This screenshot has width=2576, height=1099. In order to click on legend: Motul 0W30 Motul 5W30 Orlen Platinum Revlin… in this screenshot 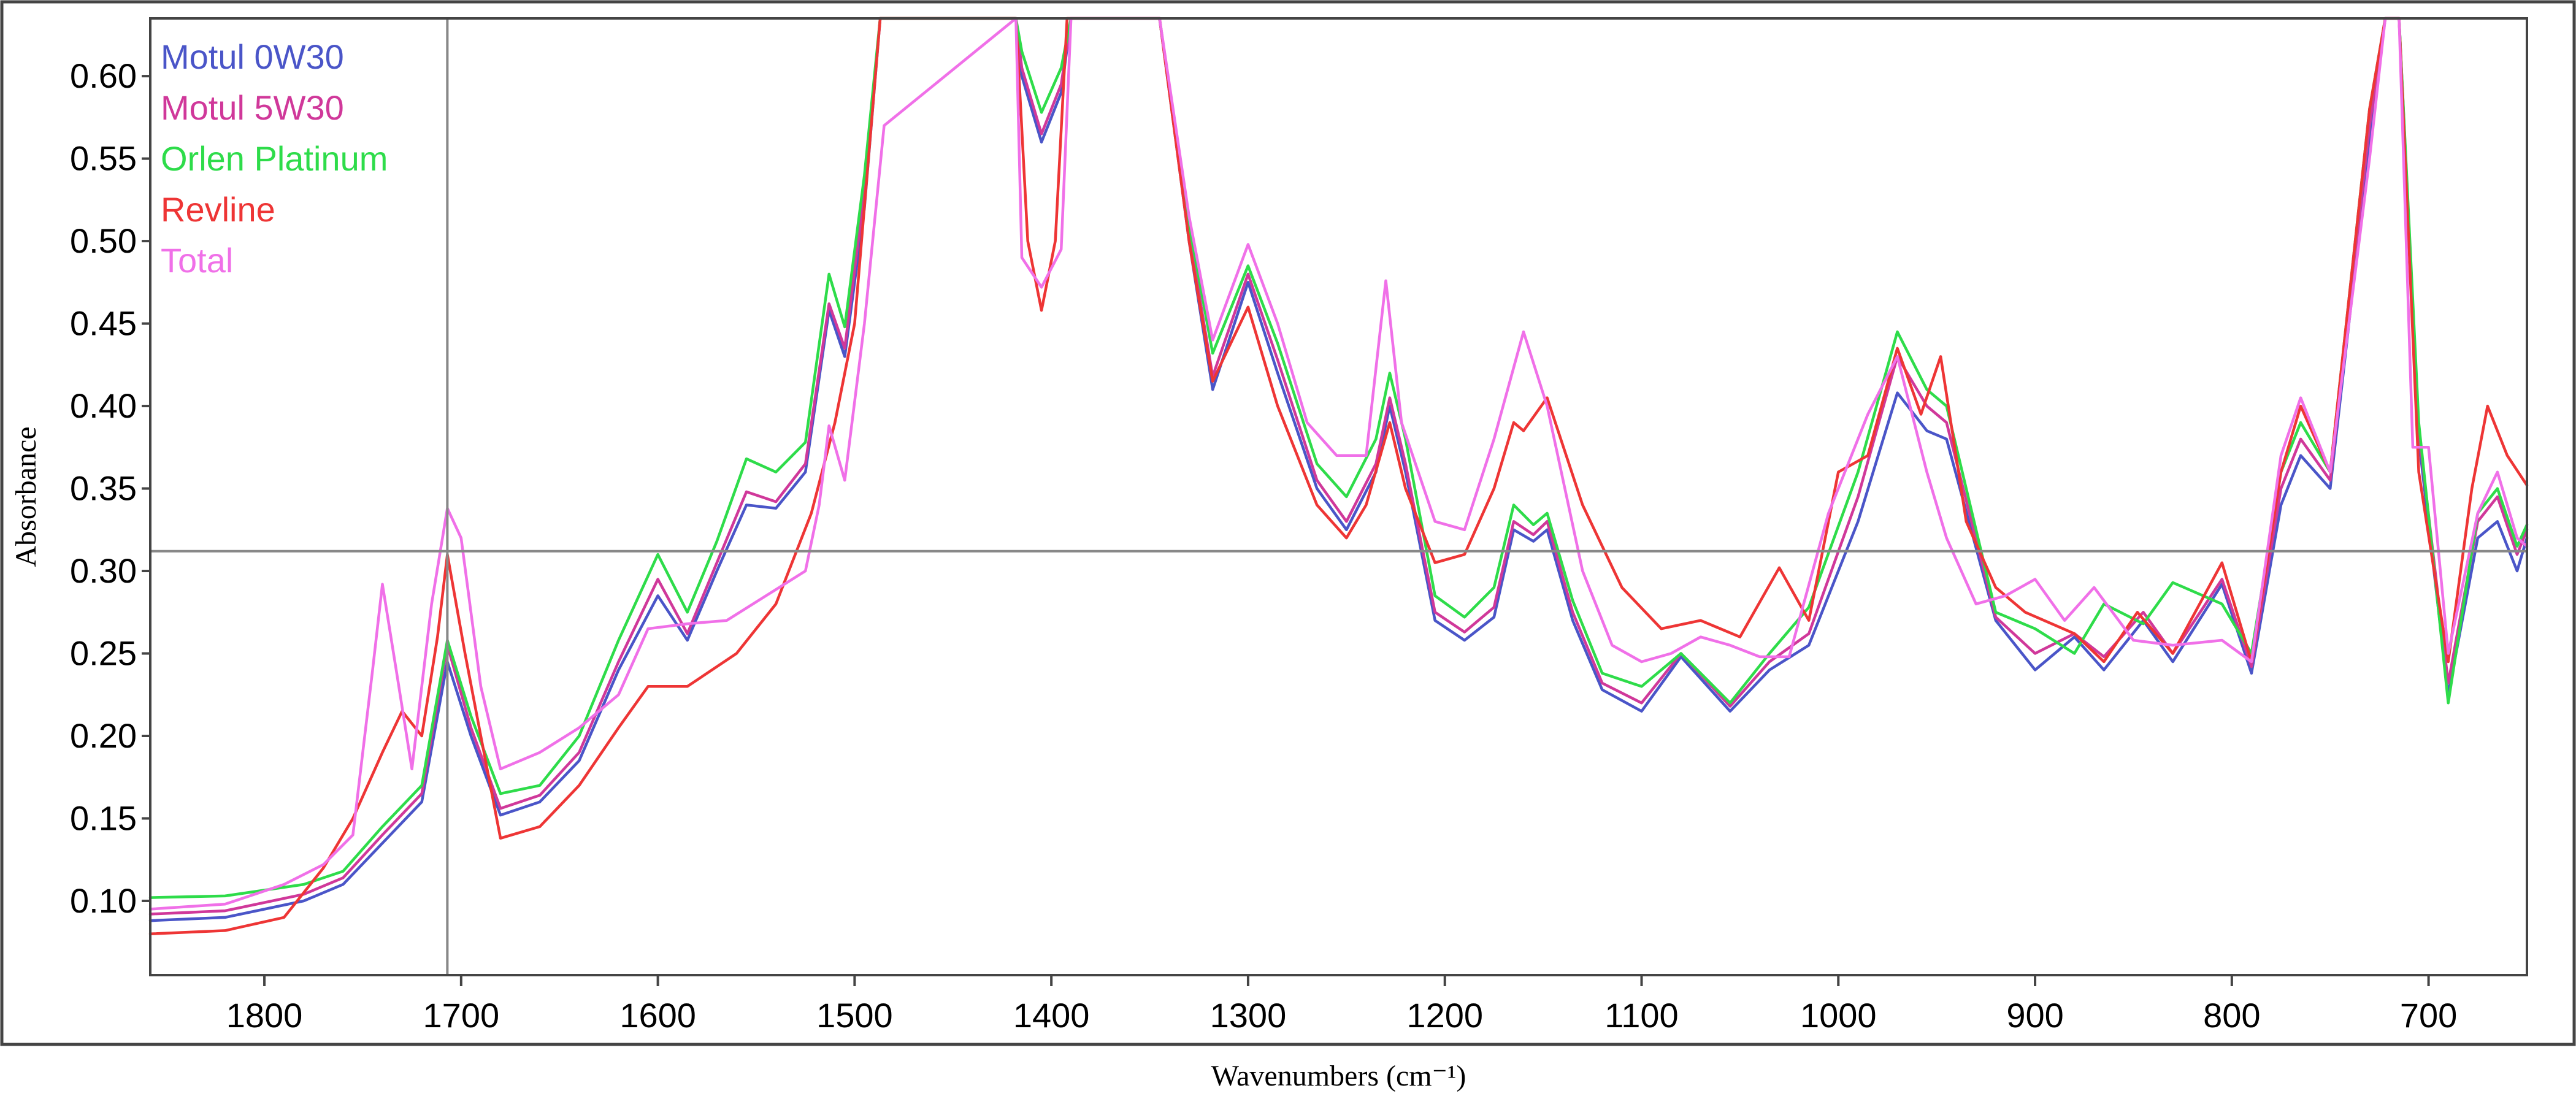, I will do `click(274, 159)`.